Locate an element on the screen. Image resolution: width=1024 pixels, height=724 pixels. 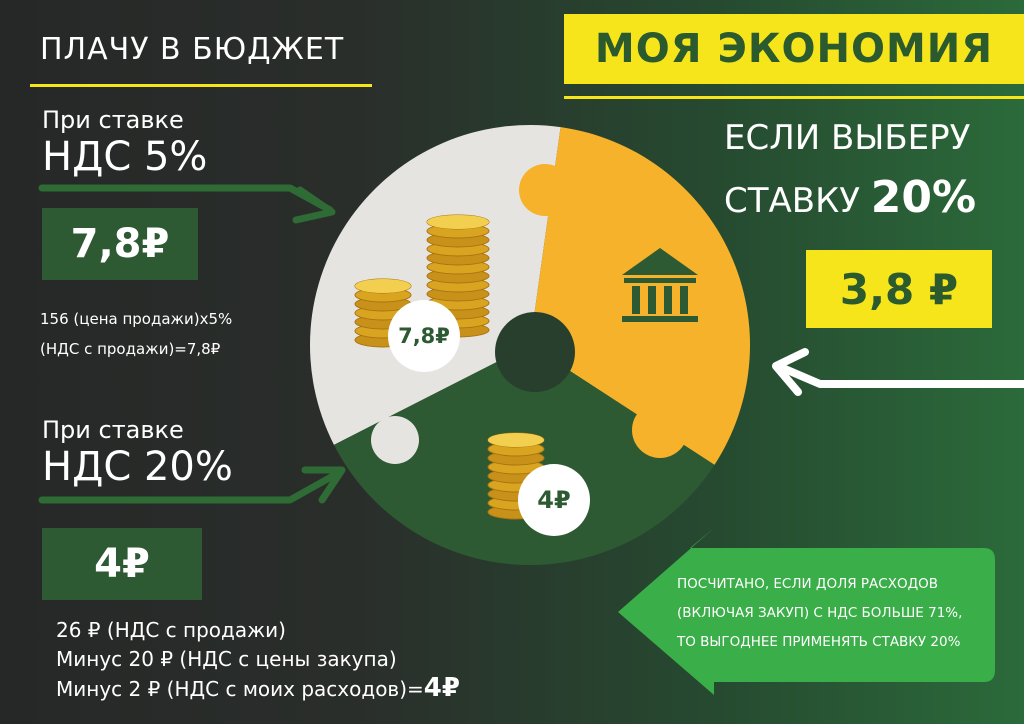
rate5-prefix: При ставке is located at coordinates (113, 120).